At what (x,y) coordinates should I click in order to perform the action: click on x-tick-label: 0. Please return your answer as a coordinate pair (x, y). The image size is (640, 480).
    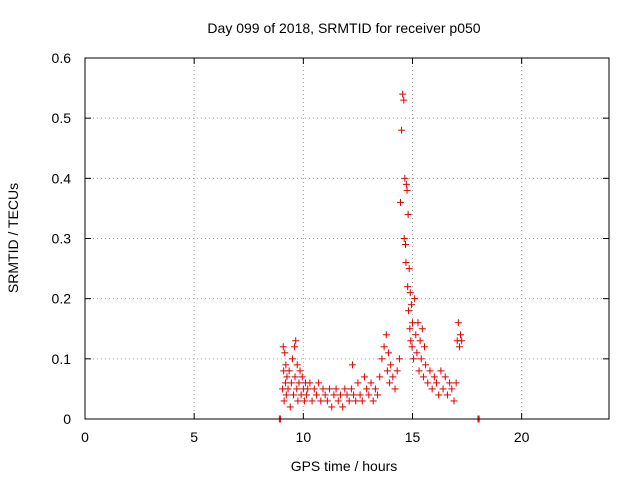
    Looking at the image, I should click on (85, 437).